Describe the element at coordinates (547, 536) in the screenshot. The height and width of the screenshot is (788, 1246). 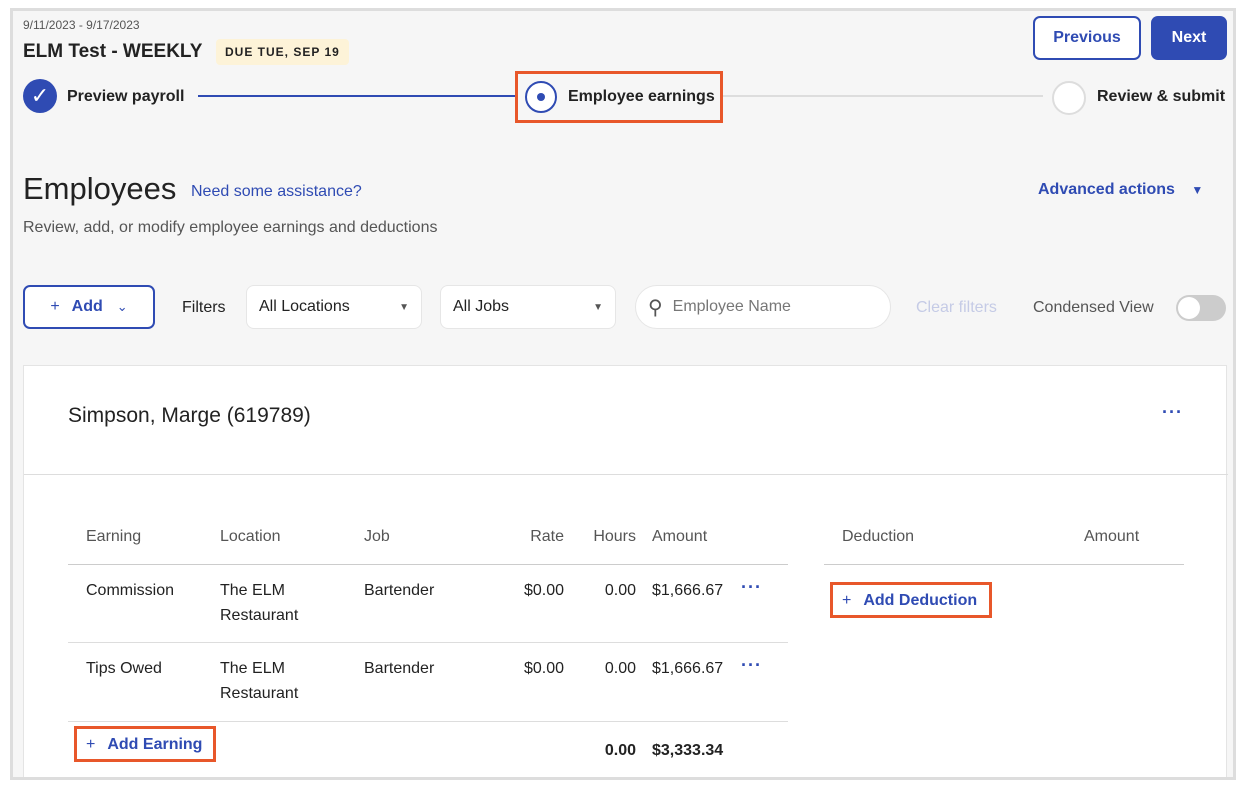
I see `header-rate: Rate` at that location.